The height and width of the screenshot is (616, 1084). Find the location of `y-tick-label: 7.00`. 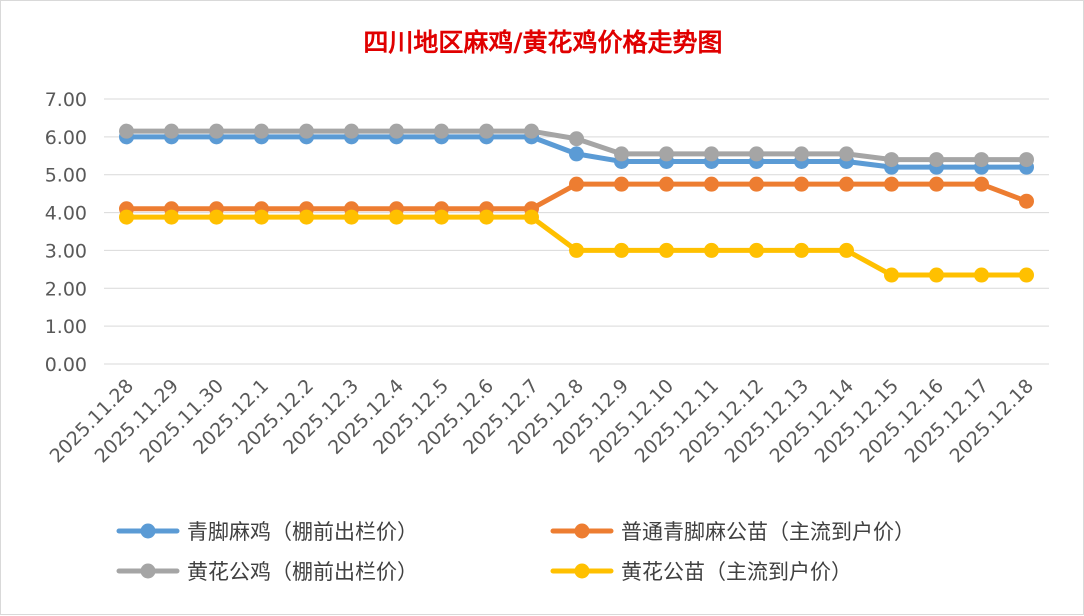

y-tick-label: 7.00 is located at coordinates (66, 100).